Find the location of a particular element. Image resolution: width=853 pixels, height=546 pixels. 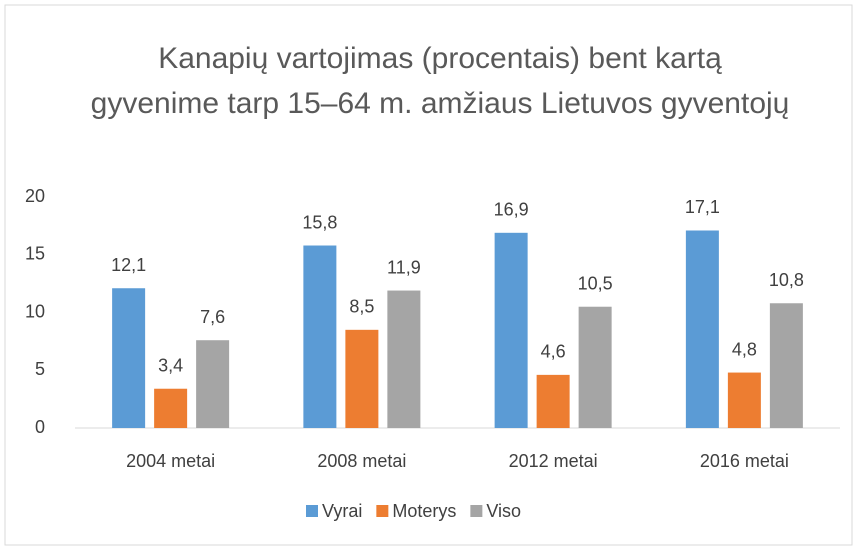

x-tick-label: 2012 metai is located at coordinates (553, 461).